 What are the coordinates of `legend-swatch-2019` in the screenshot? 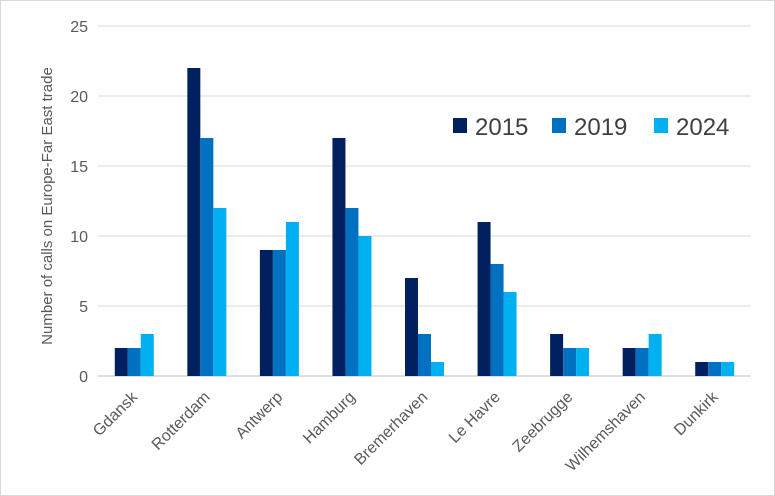 It's located at (559, 125).